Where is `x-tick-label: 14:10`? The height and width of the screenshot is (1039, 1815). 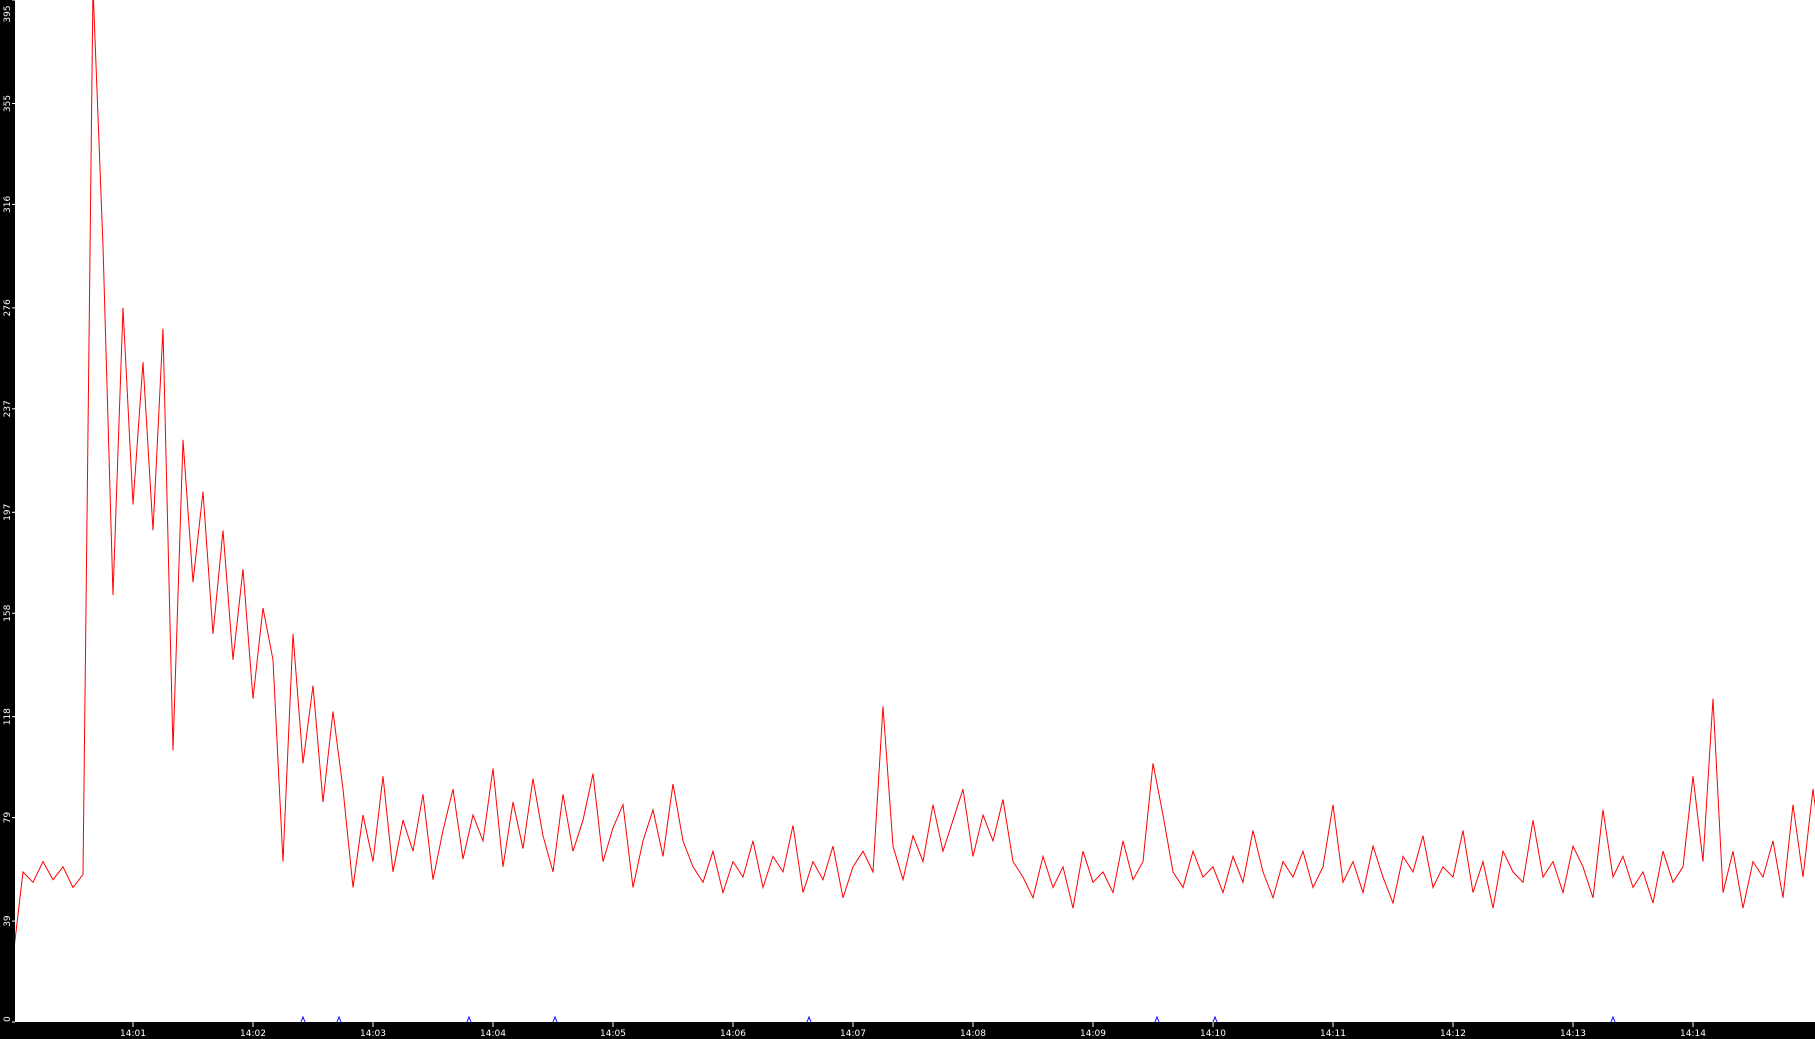
x-tick-label: 14:10 is located at coordinates (1213, 1034).